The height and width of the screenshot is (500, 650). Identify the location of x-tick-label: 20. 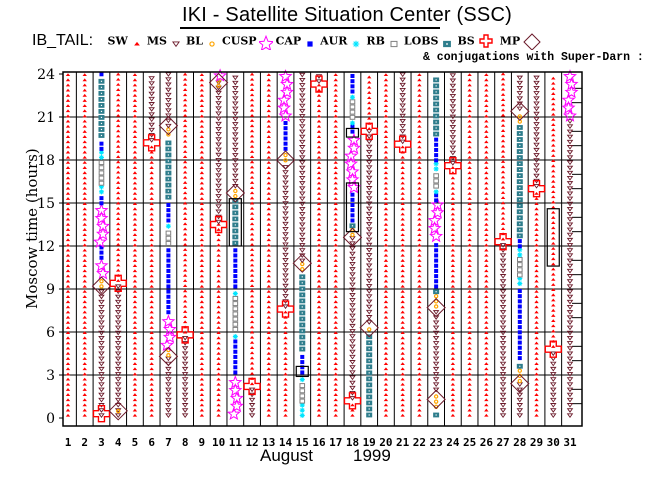
(385, 442).